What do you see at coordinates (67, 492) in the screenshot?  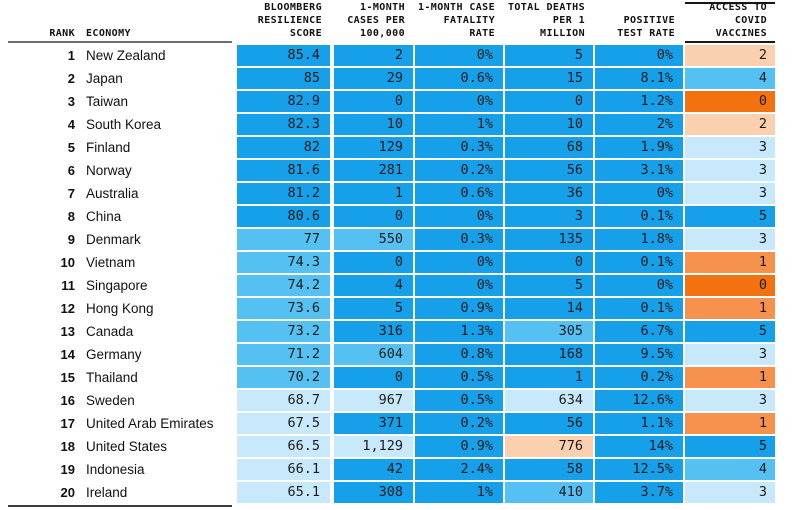 I see `rank-cell: 20` at bounding box center [67, 492].